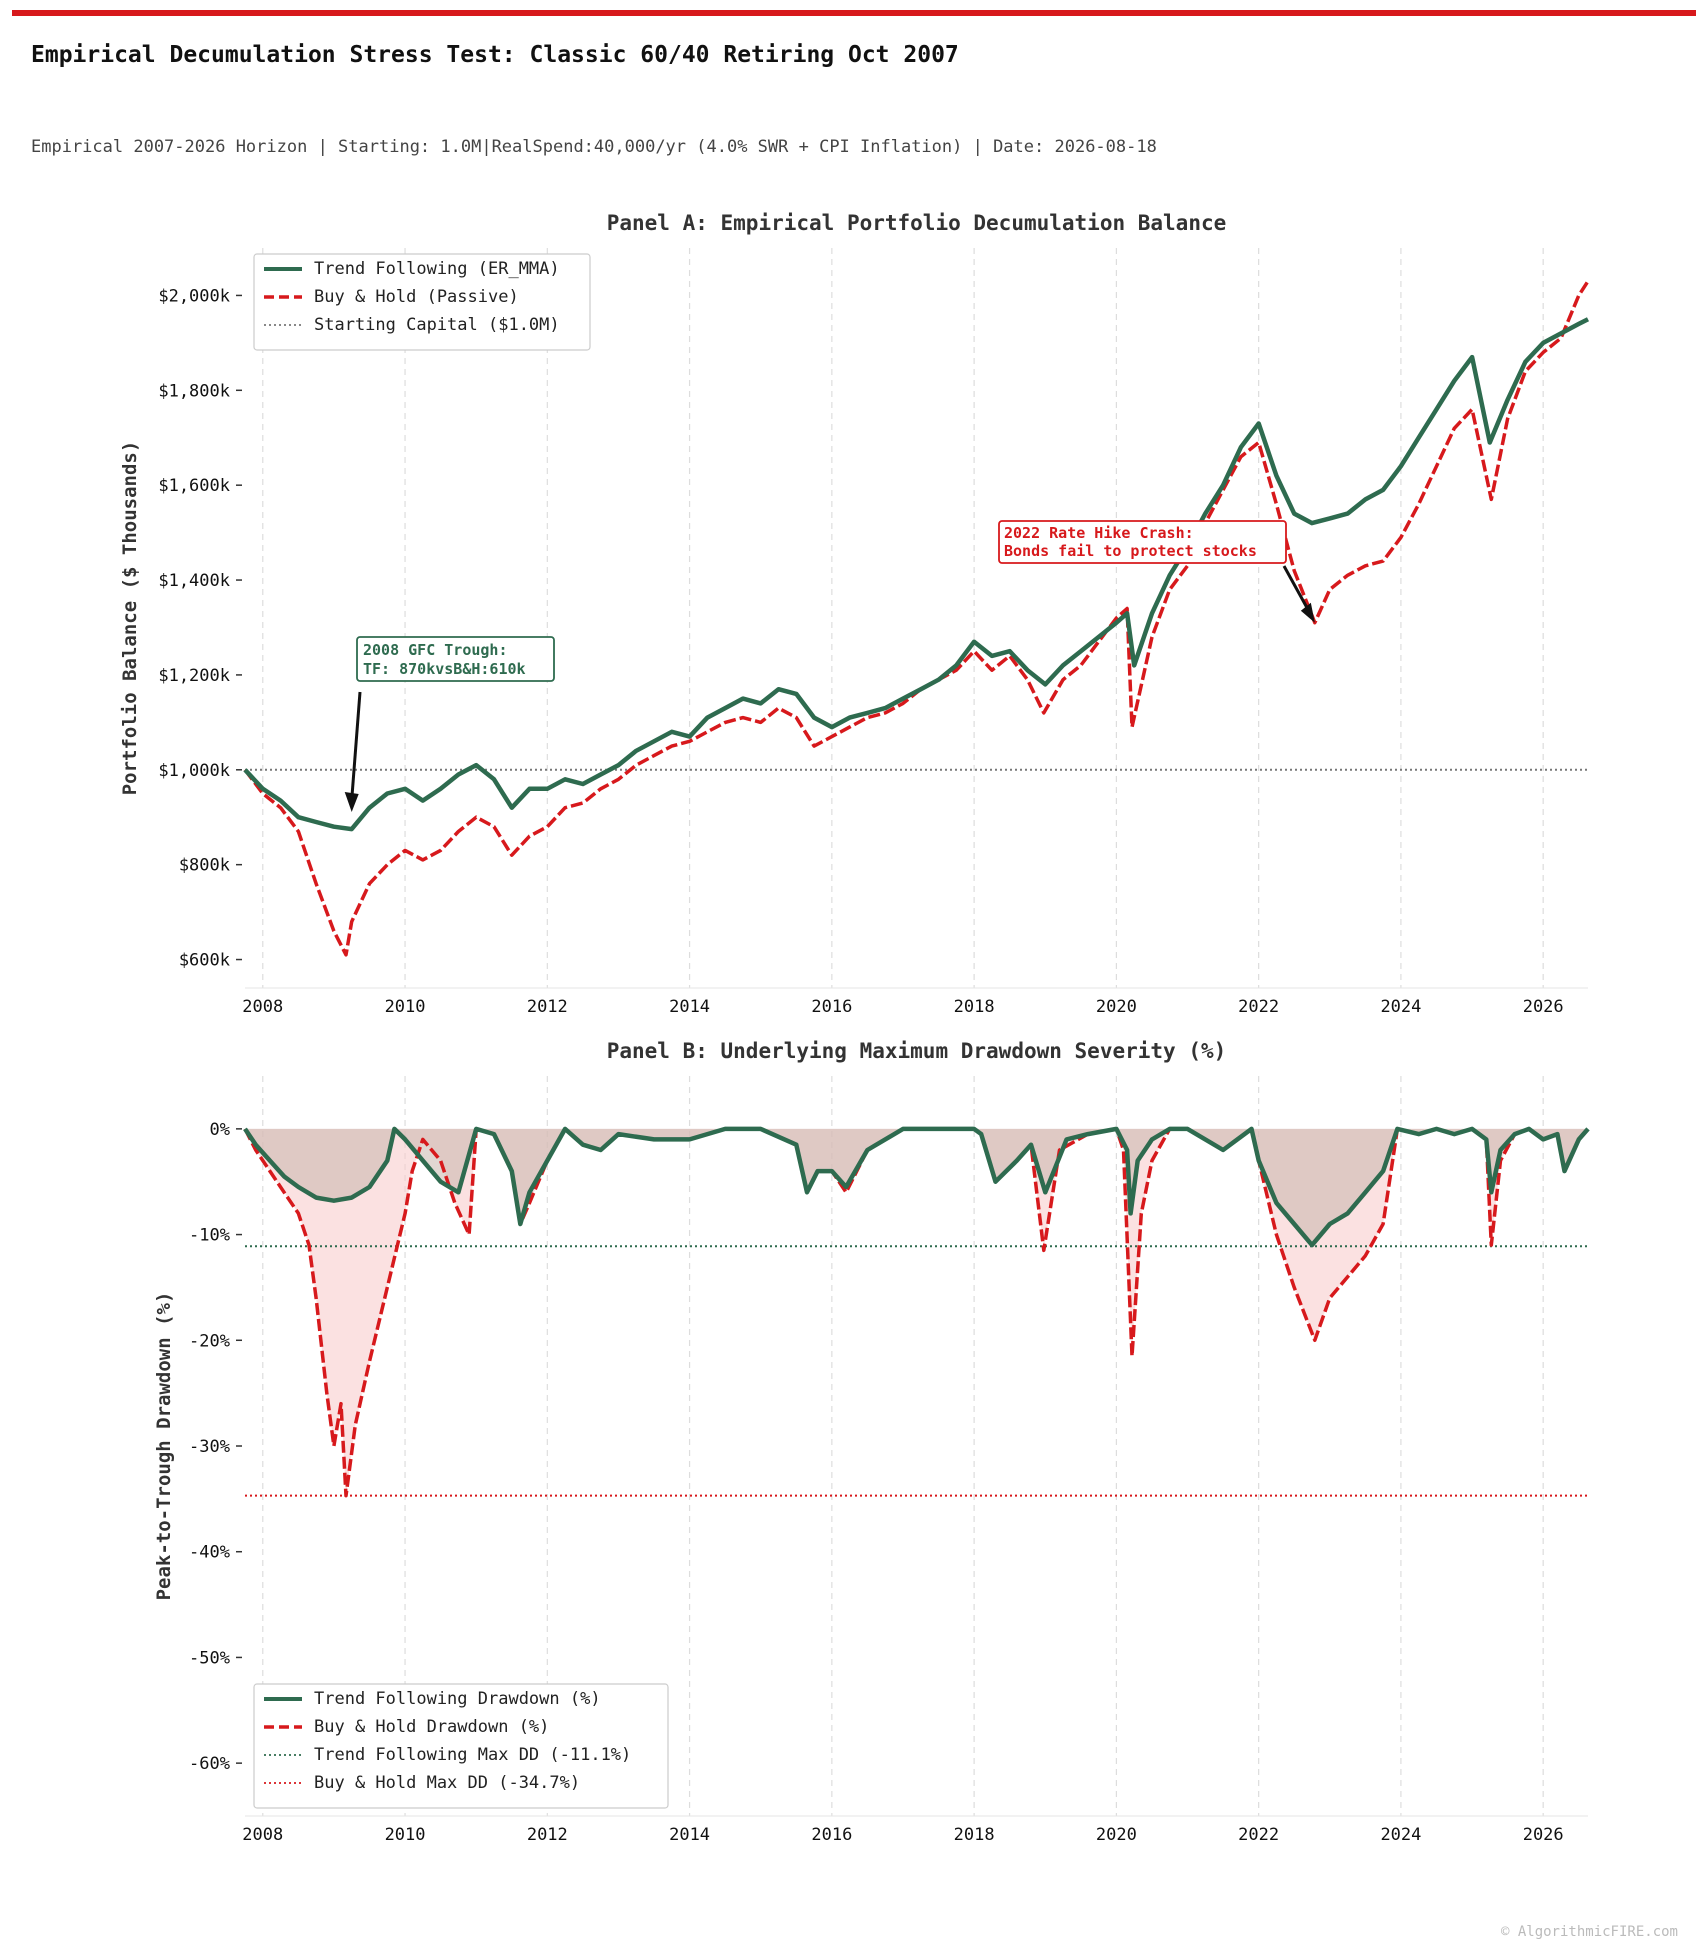  Describe the element at coordinates (130, 618) in the screenshot. I see `y-axis-label: Portfolio Balance ($ Thousands)` at that location.